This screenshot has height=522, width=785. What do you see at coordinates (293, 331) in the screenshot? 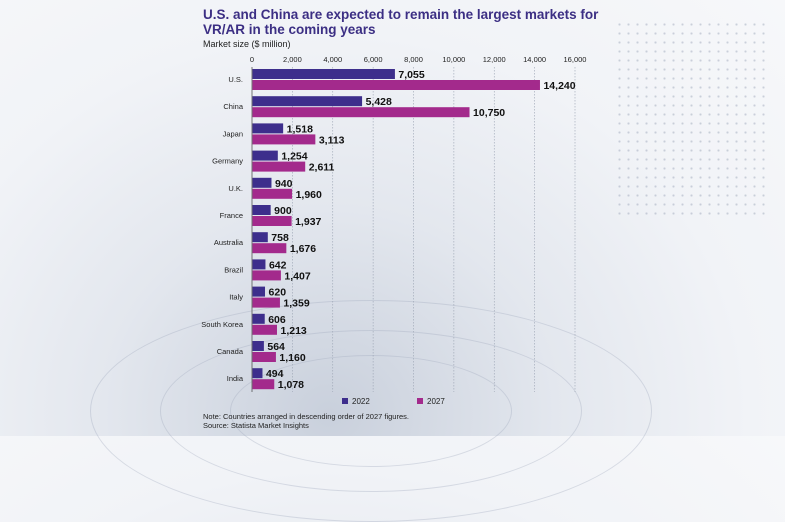
I see `data-label-2027: 1,213` at bounding box center [293, 331].